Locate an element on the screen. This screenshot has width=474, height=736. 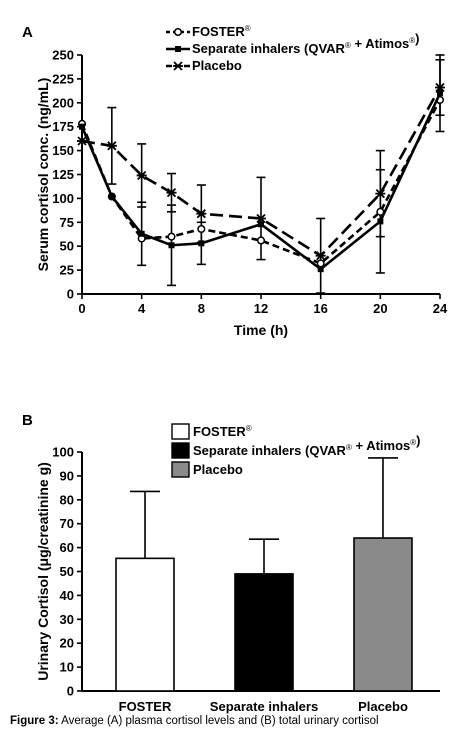
y-tick-label: 225 is located at coordinates (63, 78).